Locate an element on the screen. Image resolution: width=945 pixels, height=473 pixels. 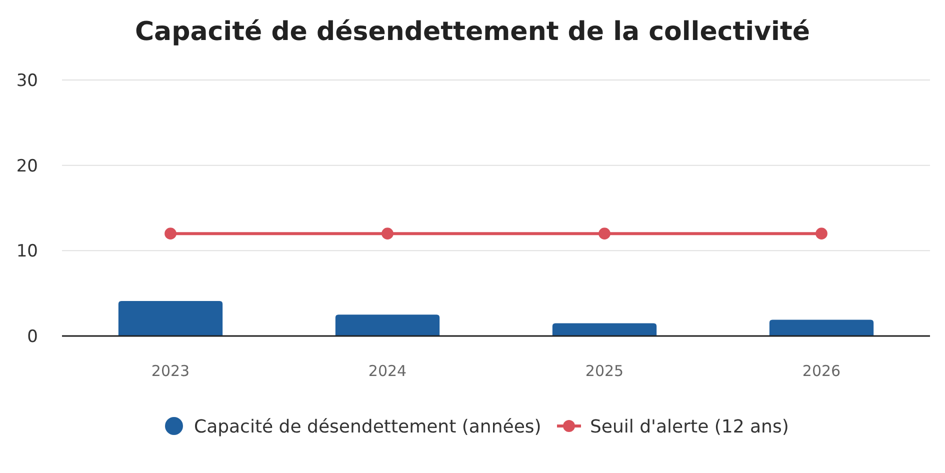
y-tick-label: 0 is located at coordinates (32, 336).